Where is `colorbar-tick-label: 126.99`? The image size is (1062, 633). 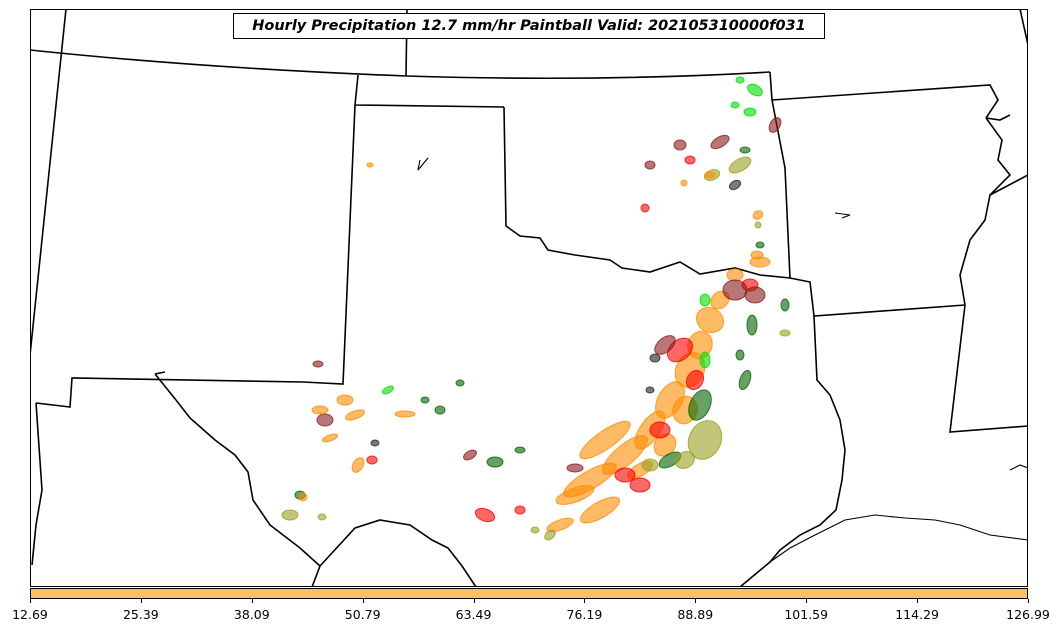
colorbar-tick-label: 126.99 is located at coordinates (1028, 614).